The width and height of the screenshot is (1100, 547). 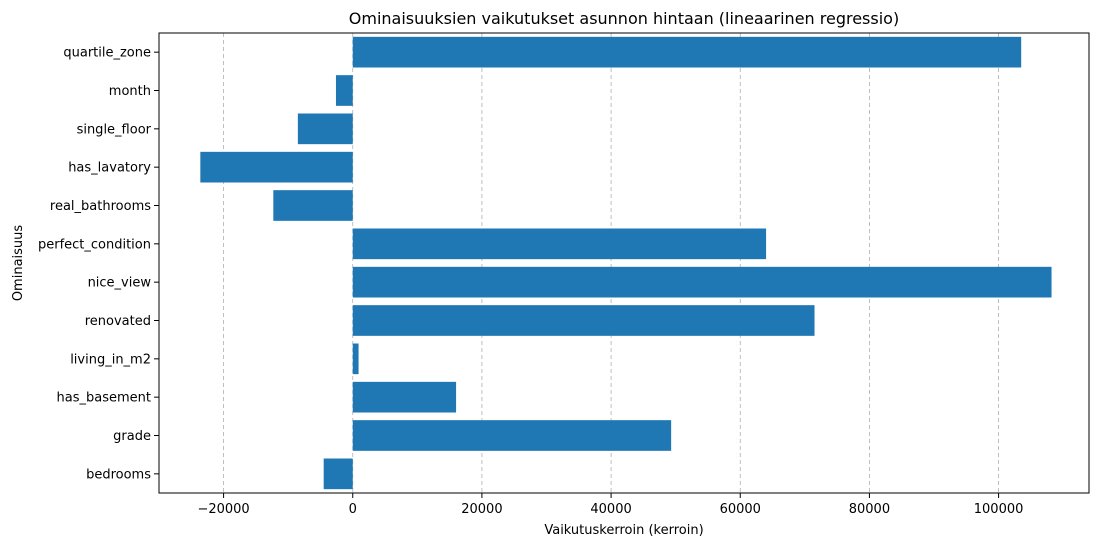 What do you see at coordinates (130, 91) in the screenshot?
I see `y-tick-label: month` at bounding box center [130, 91].